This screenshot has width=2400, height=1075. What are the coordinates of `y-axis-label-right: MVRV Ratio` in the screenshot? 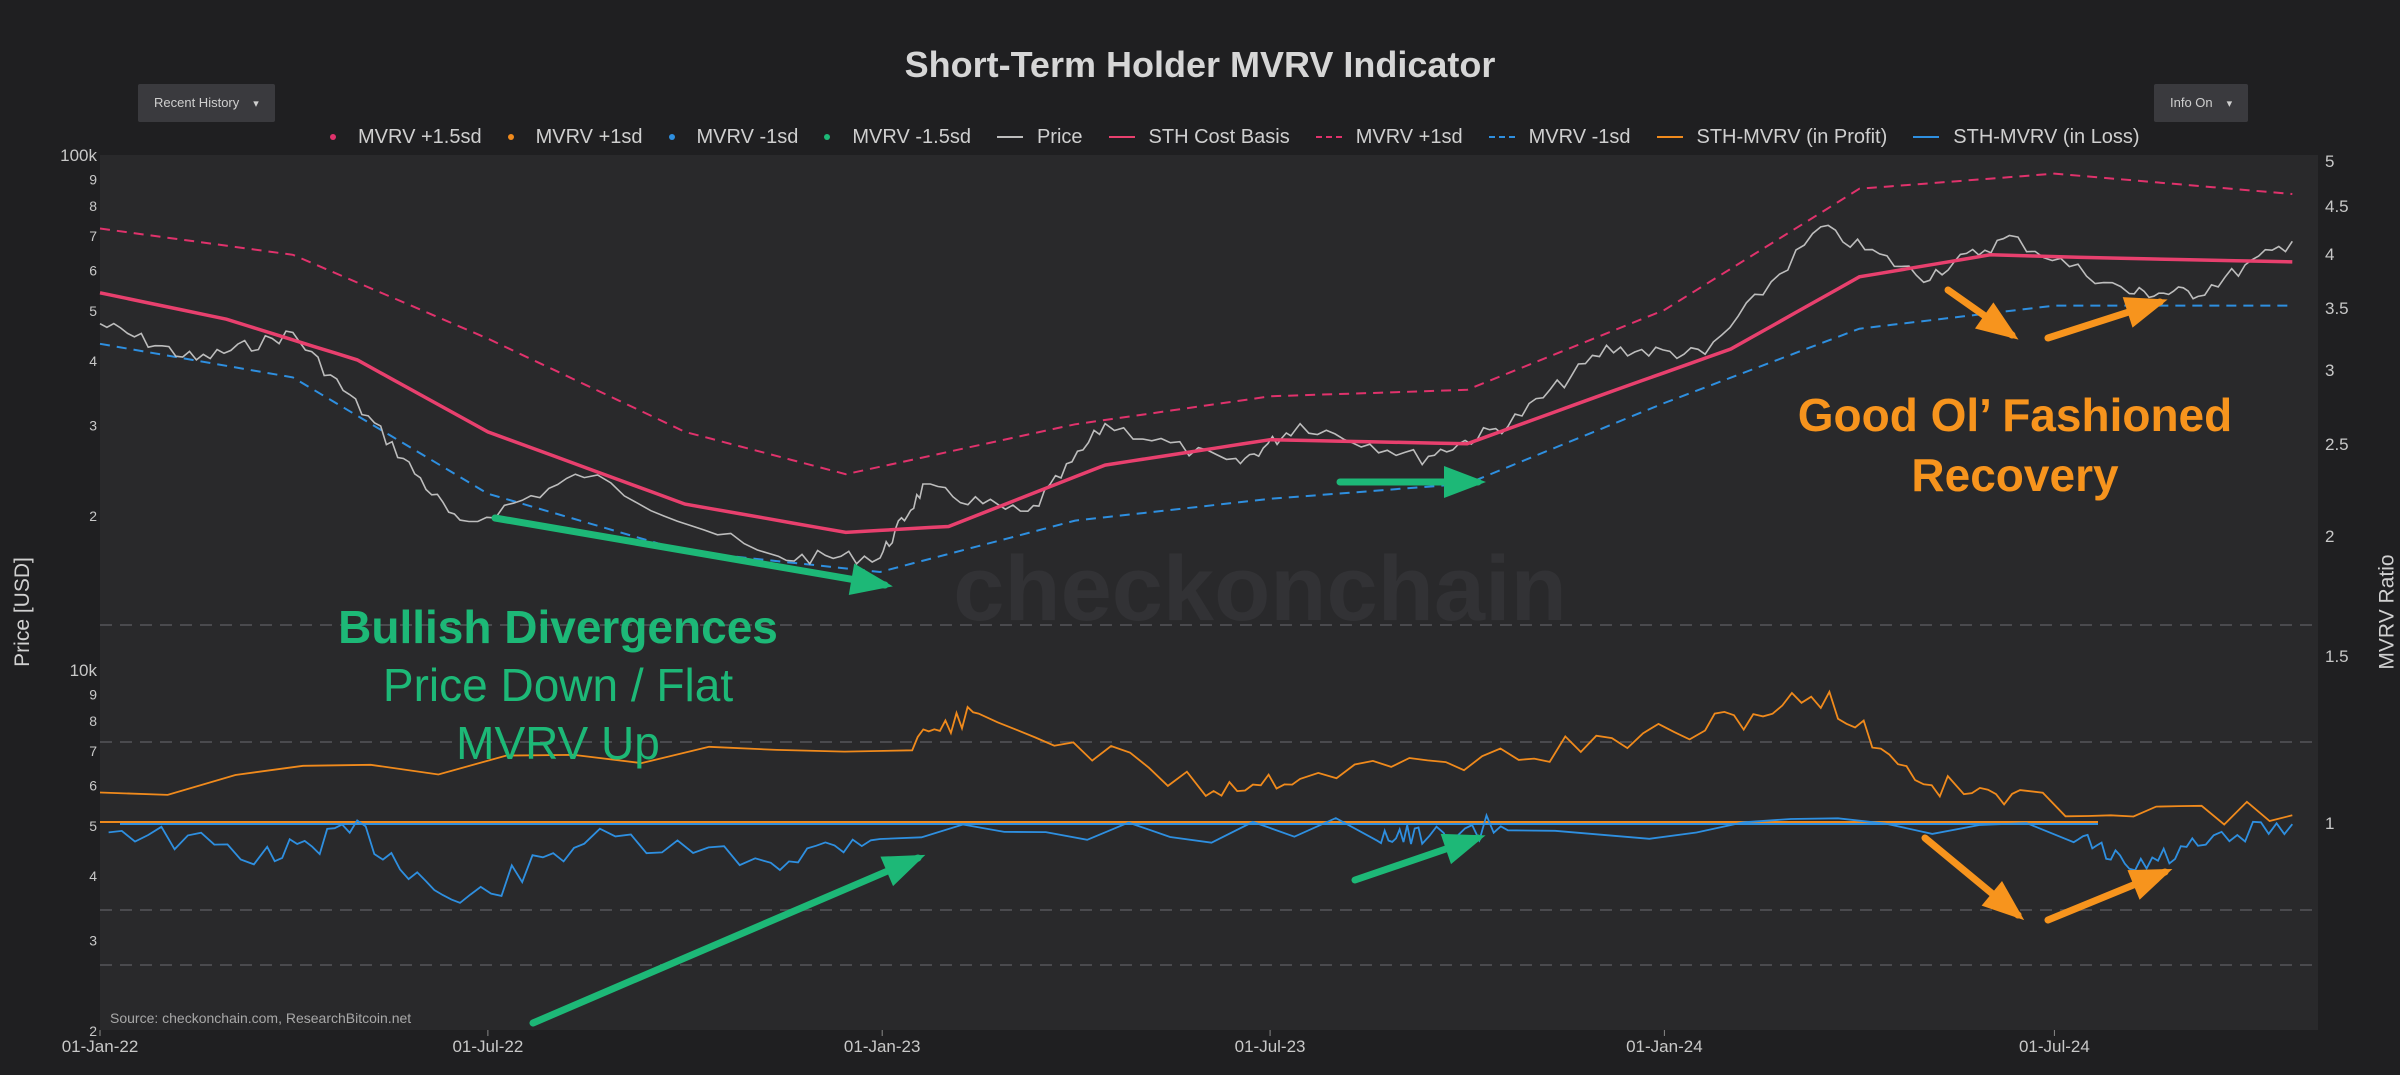 It's located at (2387, 612).